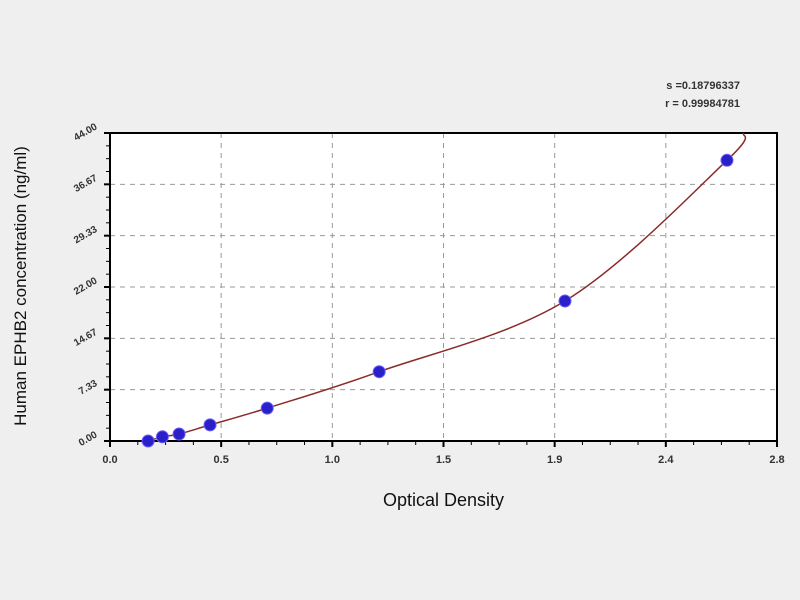 The width and height of the screenshot is (800, 600). What do you see at coordinates (109, 460) in the screenshot?
I see `x-tick-label: 0.0` at bounding box center [109, 460].